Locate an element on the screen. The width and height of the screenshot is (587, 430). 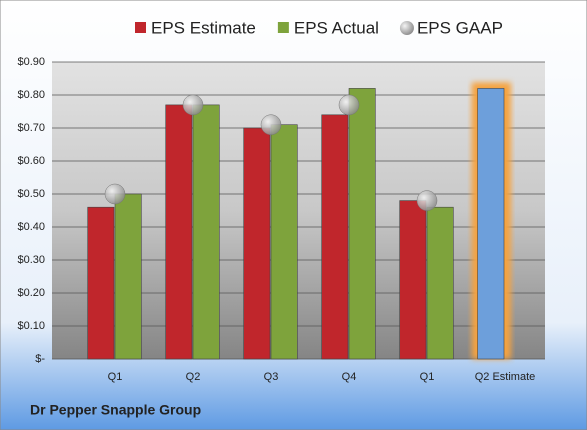
y-tick-label: $0.30 is located at coordinates (31, 260).